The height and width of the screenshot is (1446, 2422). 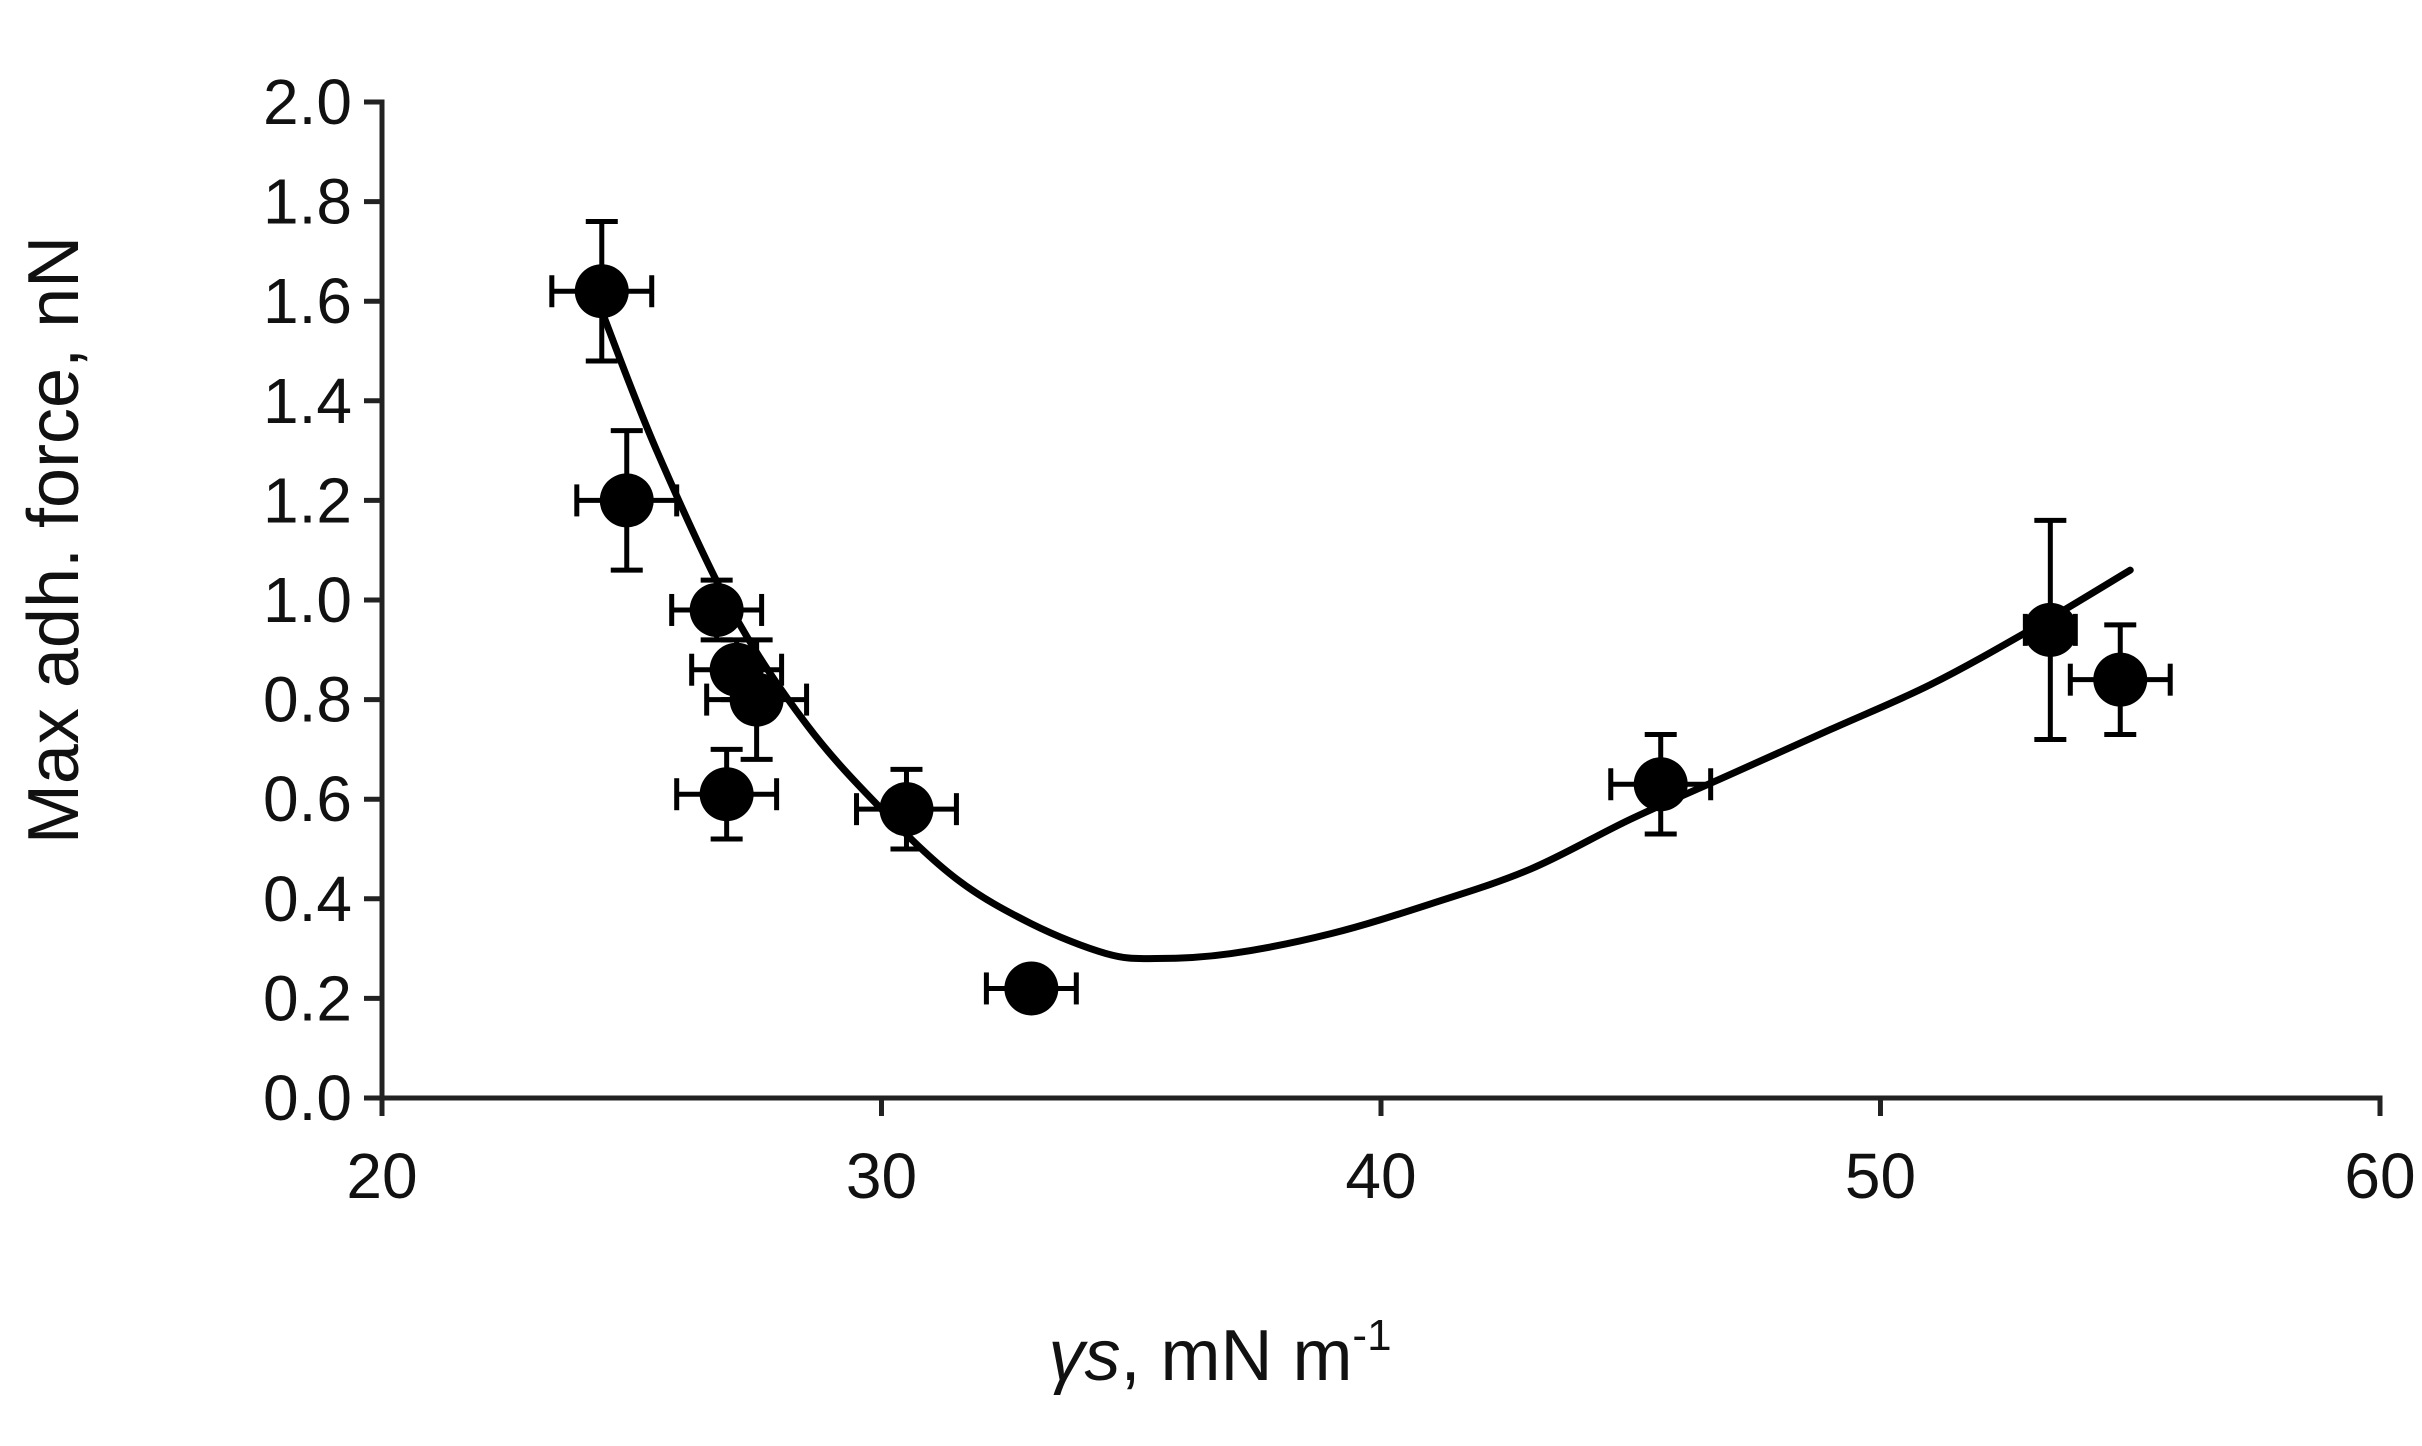 I want to click on x-tick-label: 50, so click(x=1880, y=1176).